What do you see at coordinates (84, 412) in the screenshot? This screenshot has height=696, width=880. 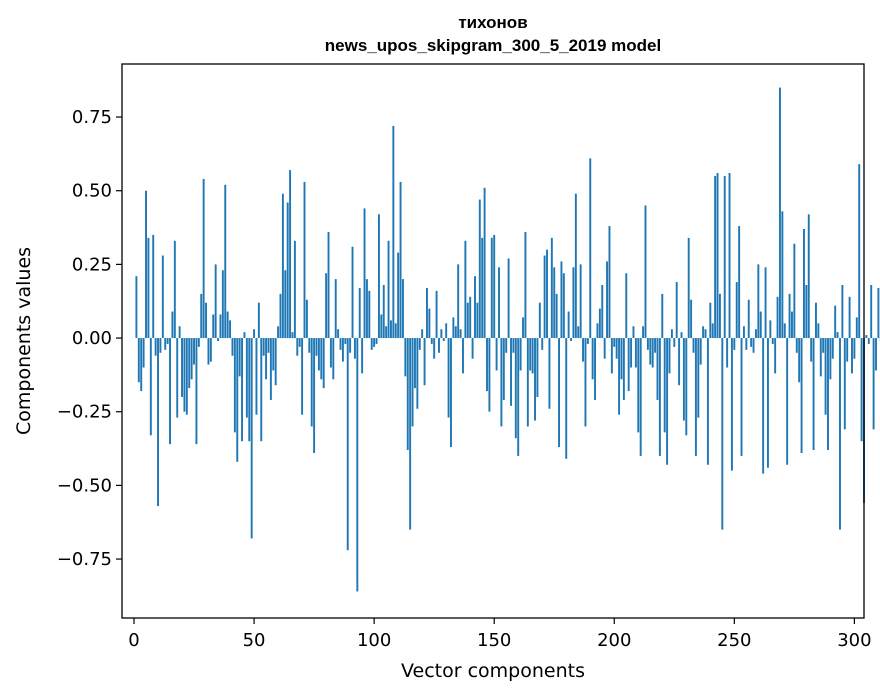 I see `y-tick-label: −0.25` at bounding box center [84, 412].